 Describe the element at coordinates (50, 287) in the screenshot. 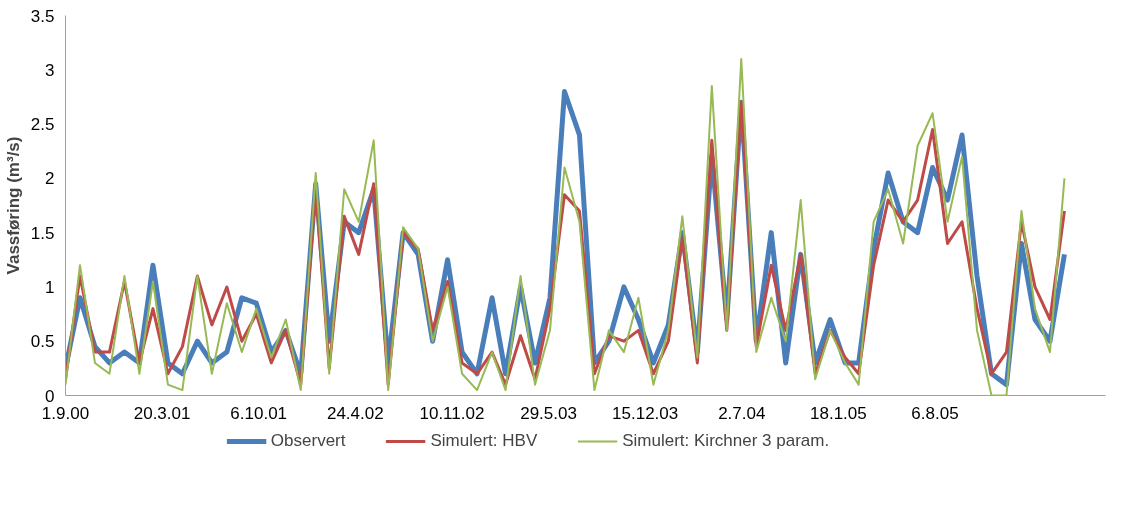

I see `y-tick-label: 1` at that location.